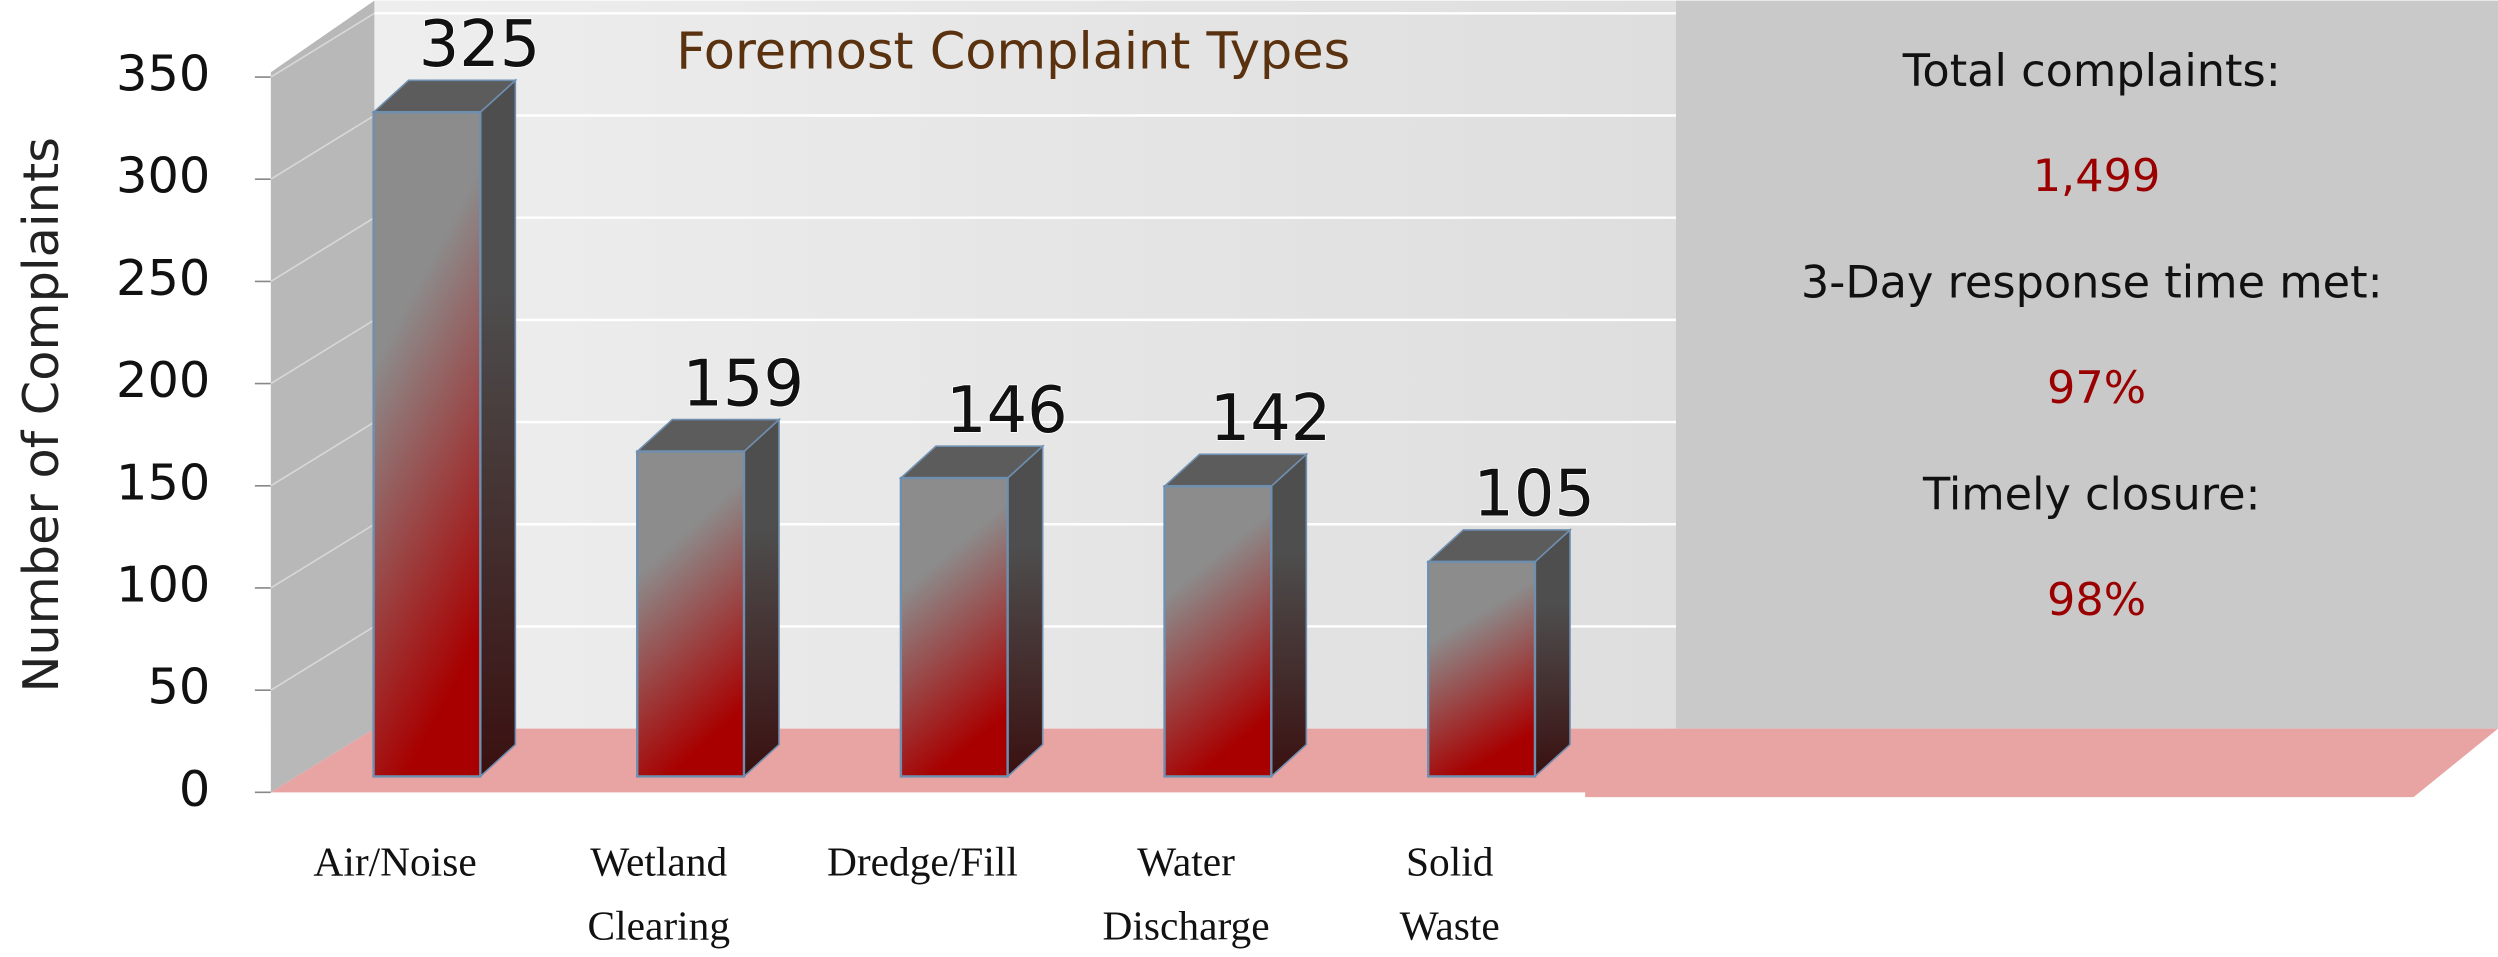  Describe the element at coordinates (163, 584) in the screenshot. I see `y-tick-label: 100` at that location.